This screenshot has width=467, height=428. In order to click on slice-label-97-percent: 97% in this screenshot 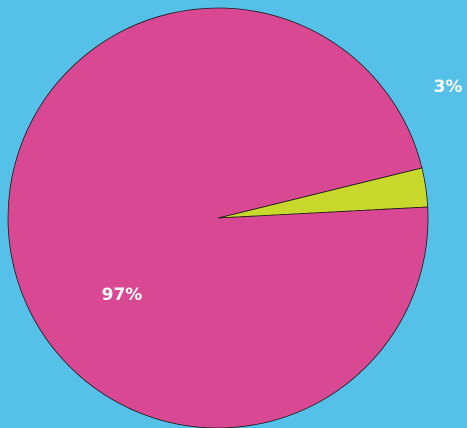, I will do `click(122, 295)`.